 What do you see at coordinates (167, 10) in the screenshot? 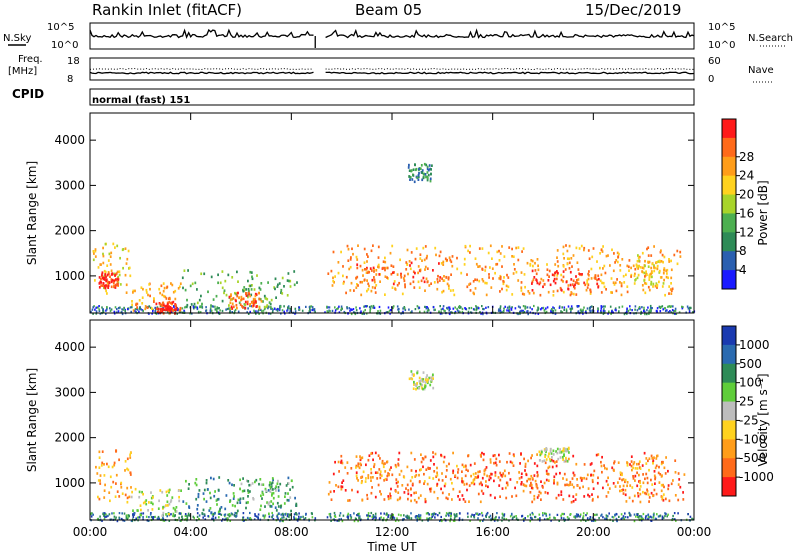
I see `station-title: Rankin Inlet (fitACF)` at bounding box center [167, 10].